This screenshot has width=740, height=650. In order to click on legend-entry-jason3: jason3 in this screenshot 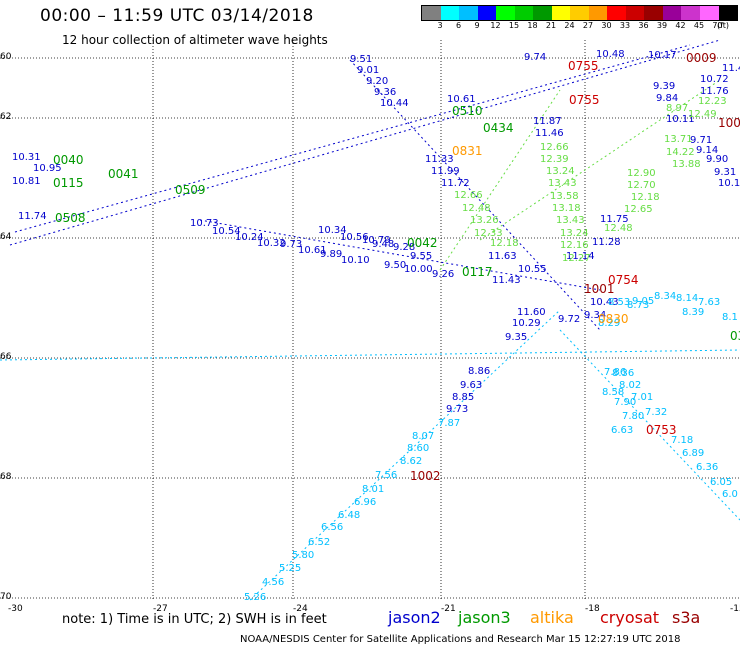, I will do `click(484, 617)`.